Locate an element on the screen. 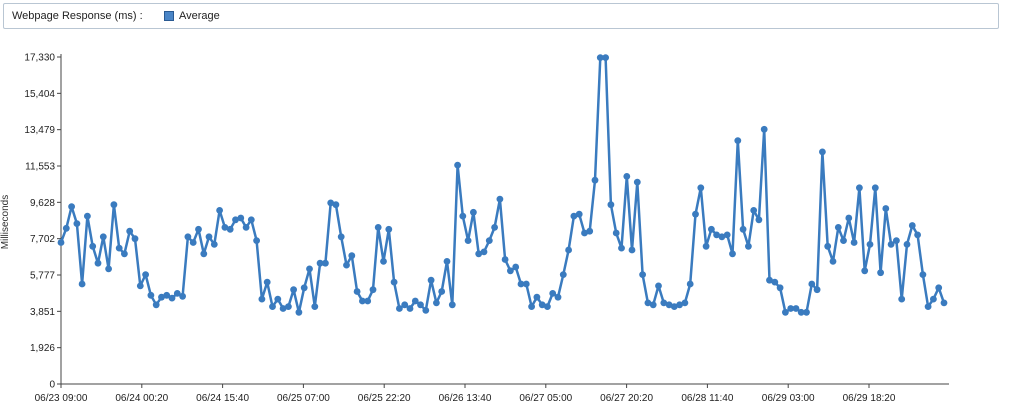  legend-label-average: Average is located at coordinates (199, 16).